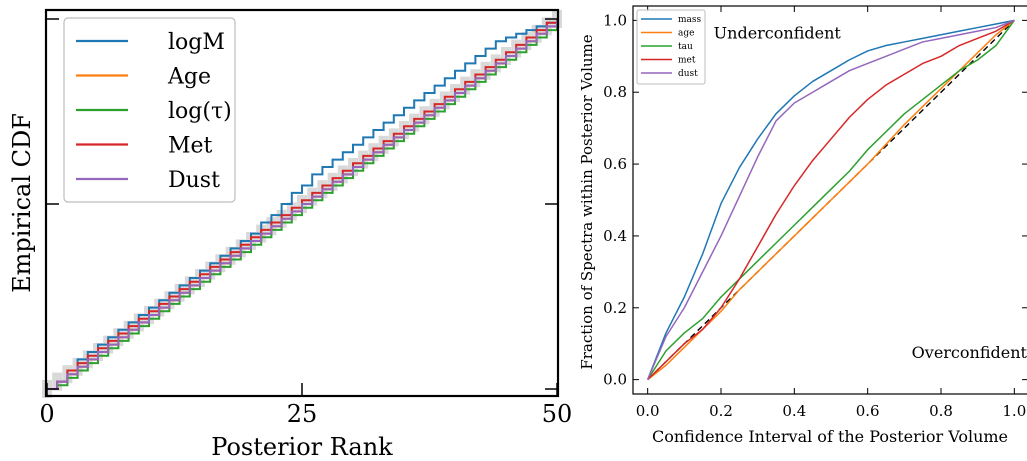 The image size is (1027, 461). Describe the element at coordinates (190, 146) in the screenshot. I see `legend-label-met: Met` at that location.